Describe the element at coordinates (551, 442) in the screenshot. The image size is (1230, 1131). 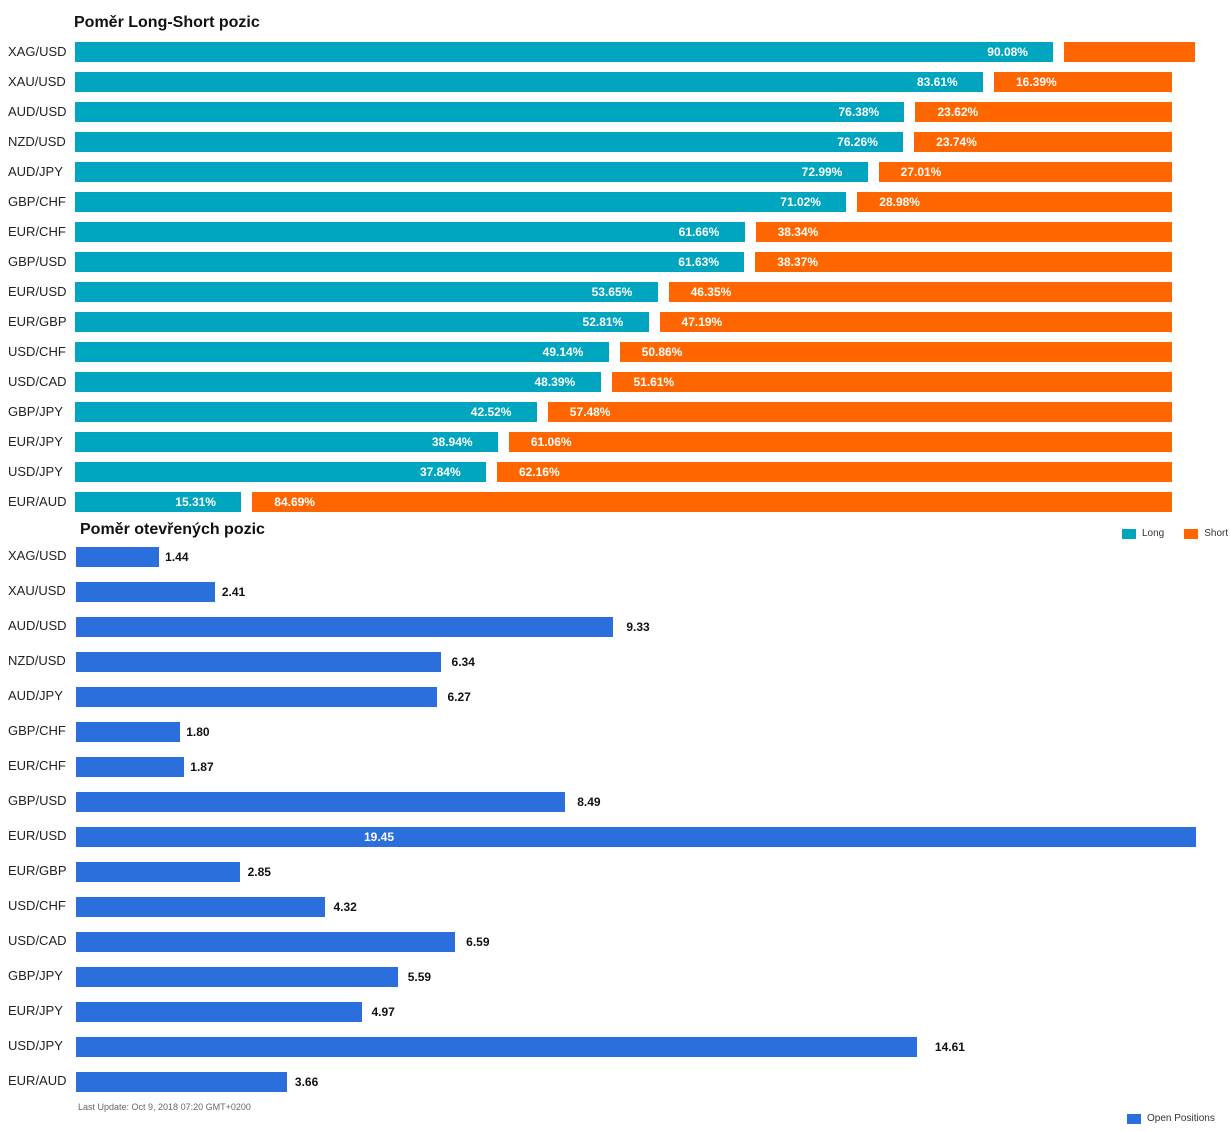
I see `short-value-label: 61.06%` at that location.